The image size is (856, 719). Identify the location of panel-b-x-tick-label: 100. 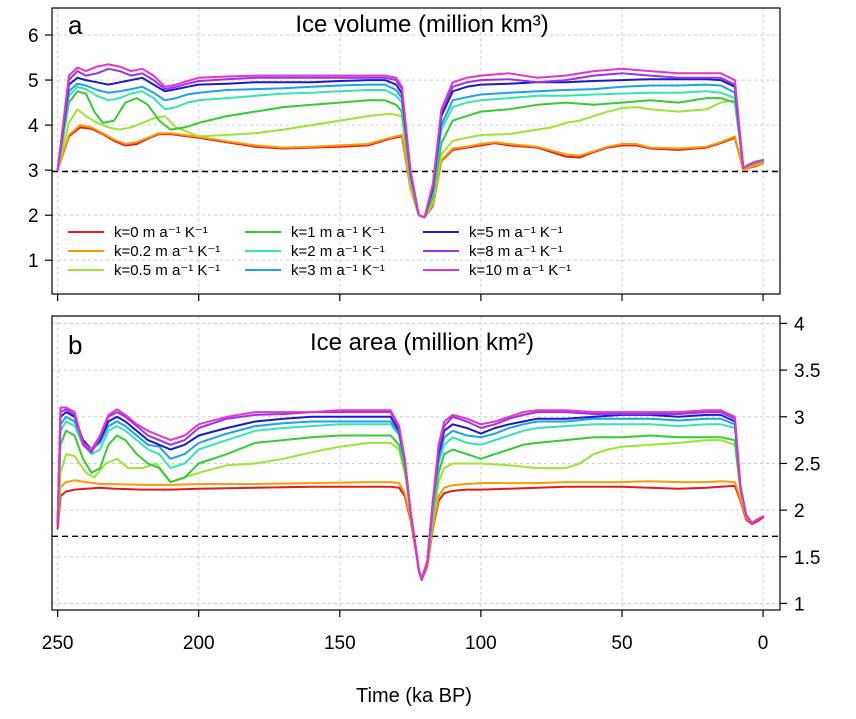
(481, 643).